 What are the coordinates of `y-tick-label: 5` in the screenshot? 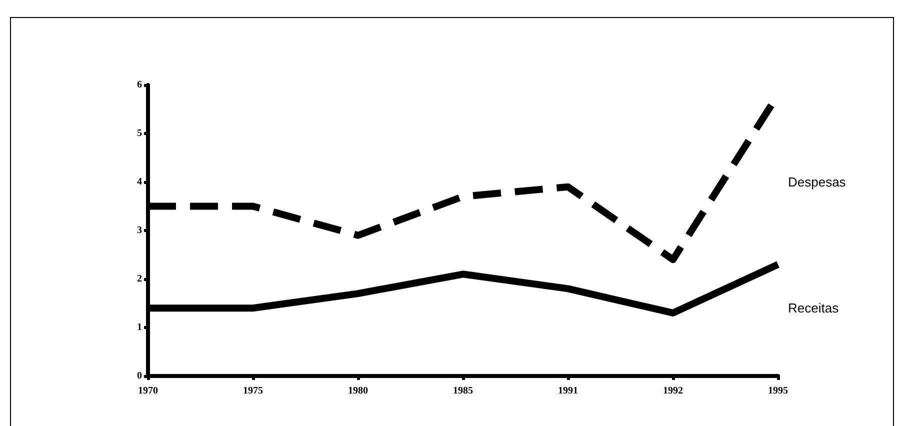 It's located at (139, 133).